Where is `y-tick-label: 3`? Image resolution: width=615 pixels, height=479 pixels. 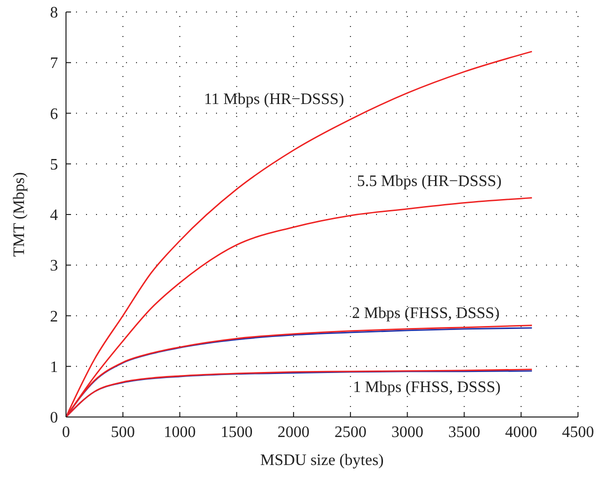 y-tick-label: 3 is located at coordinates (54, 266).